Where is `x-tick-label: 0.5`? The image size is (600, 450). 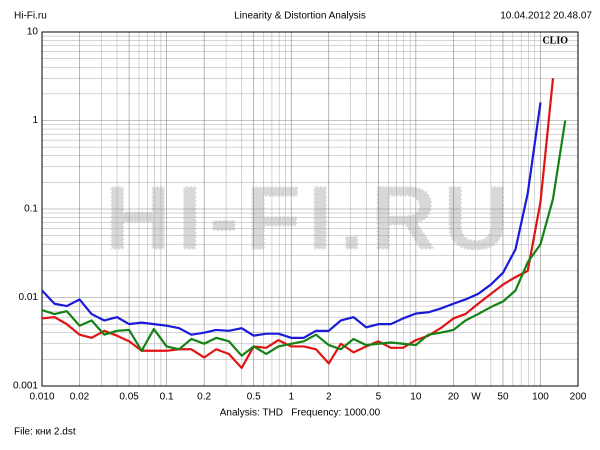 x-tick-label: 0.5 is located at coordinates (254, 397).